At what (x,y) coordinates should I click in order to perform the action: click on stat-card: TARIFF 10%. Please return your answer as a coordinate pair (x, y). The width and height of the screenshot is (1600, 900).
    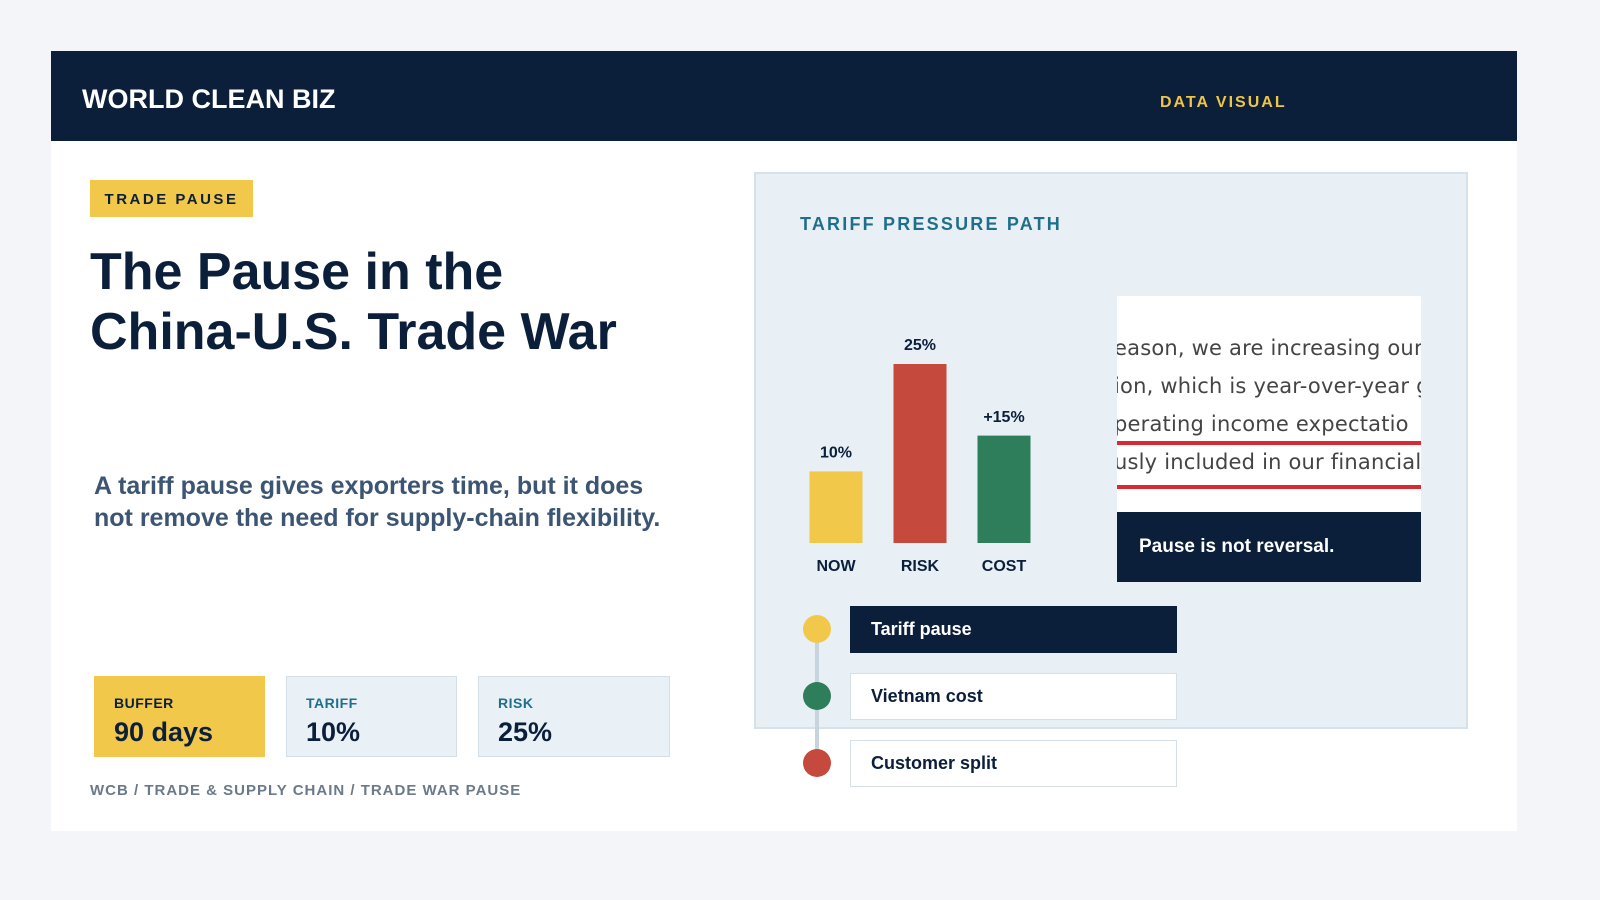
    Looking at the image, I should click on (371, 716).